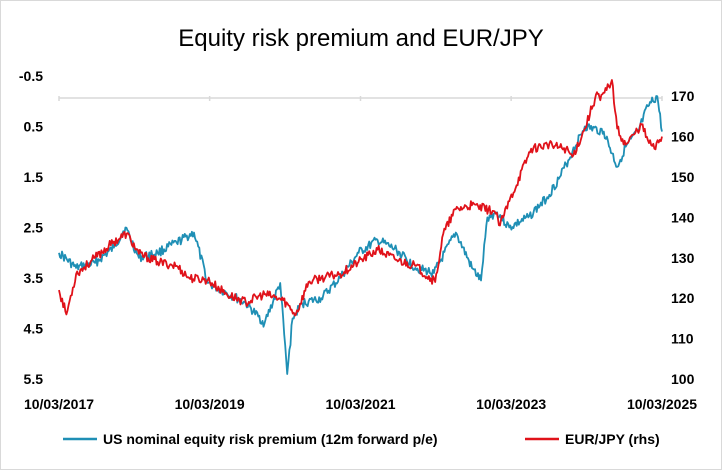 This screenshot has height=470, width=722. I want to click on right-tick-label: 150, so click(683, 177).